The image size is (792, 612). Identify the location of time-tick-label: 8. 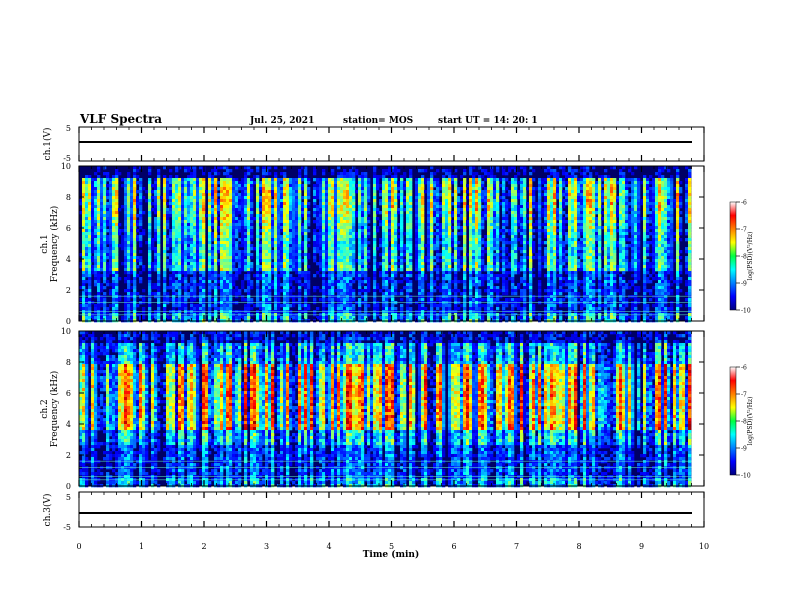
(578, 546).